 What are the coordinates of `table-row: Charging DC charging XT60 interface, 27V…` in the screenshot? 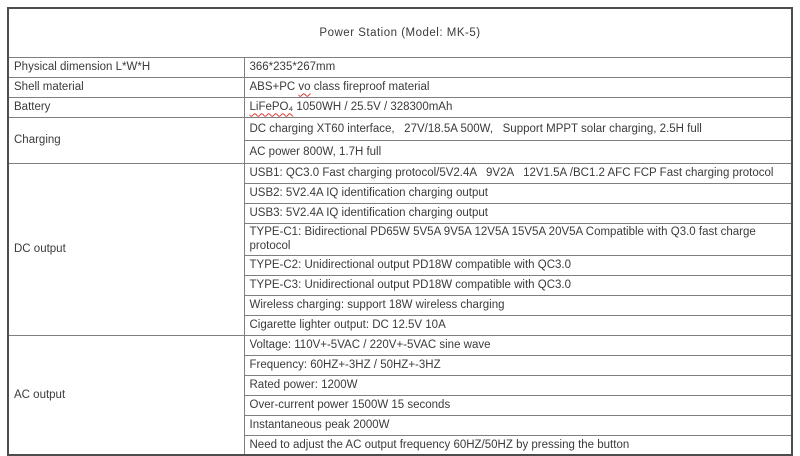 It's located at (400, 140).